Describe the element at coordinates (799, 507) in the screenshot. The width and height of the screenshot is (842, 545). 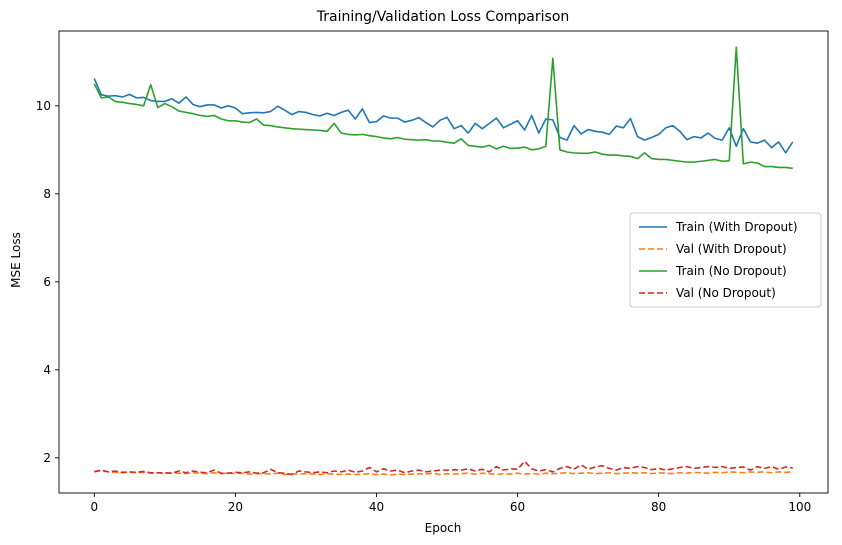
I see `x-tick-label: 100` at that location.